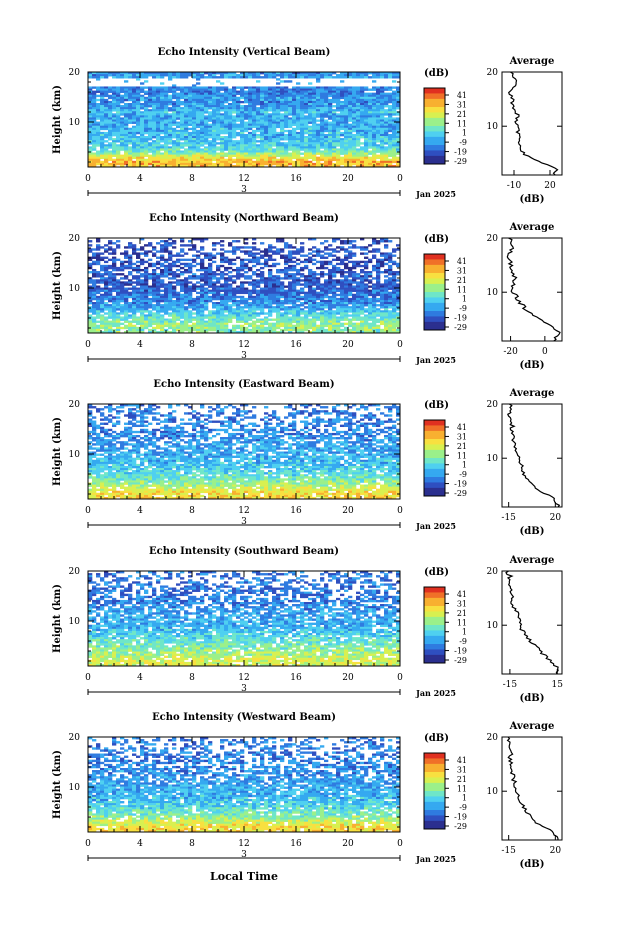  I want to click on heatmap-cells, so click(244, 119).